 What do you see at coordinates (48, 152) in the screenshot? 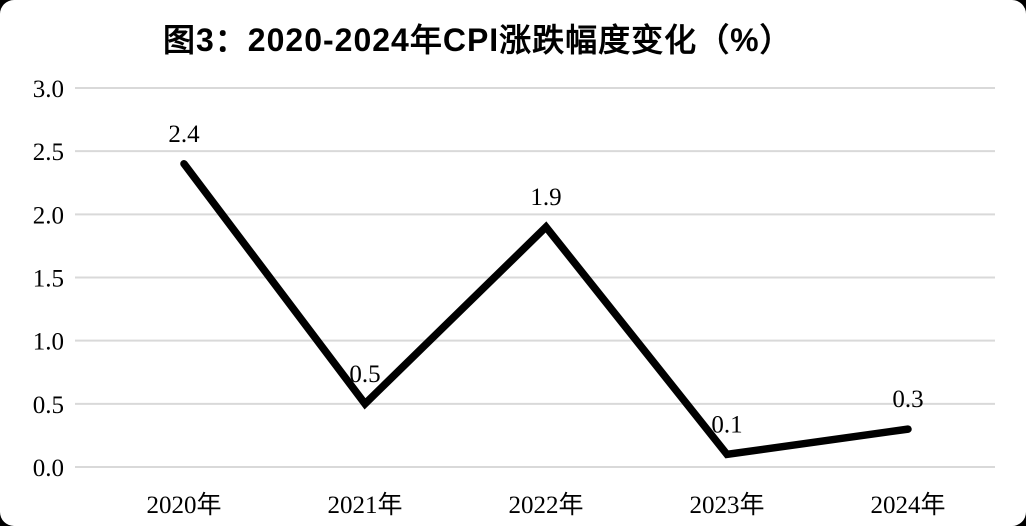
I see `y-axis-tick-label: 2.5` at bounding box center [48, 152].